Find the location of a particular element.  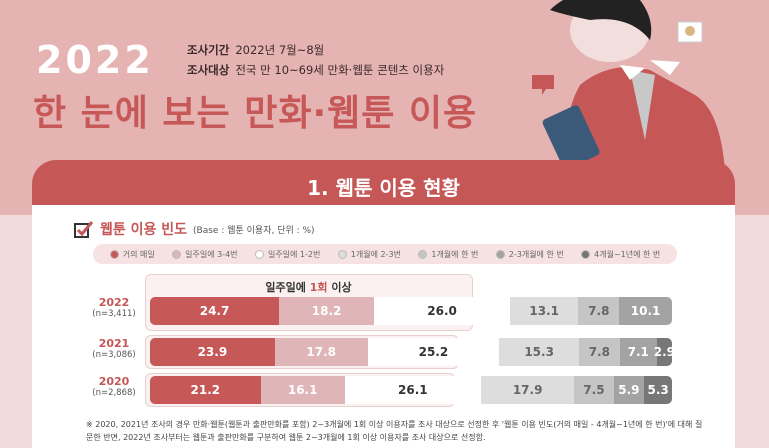

bar-segment: 25.2 is located at coordinates (433, 352).